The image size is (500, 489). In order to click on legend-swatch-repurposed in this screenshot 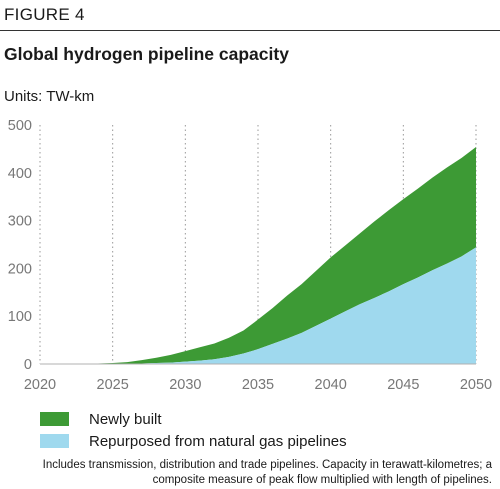, I will do `click(54, 441)`.